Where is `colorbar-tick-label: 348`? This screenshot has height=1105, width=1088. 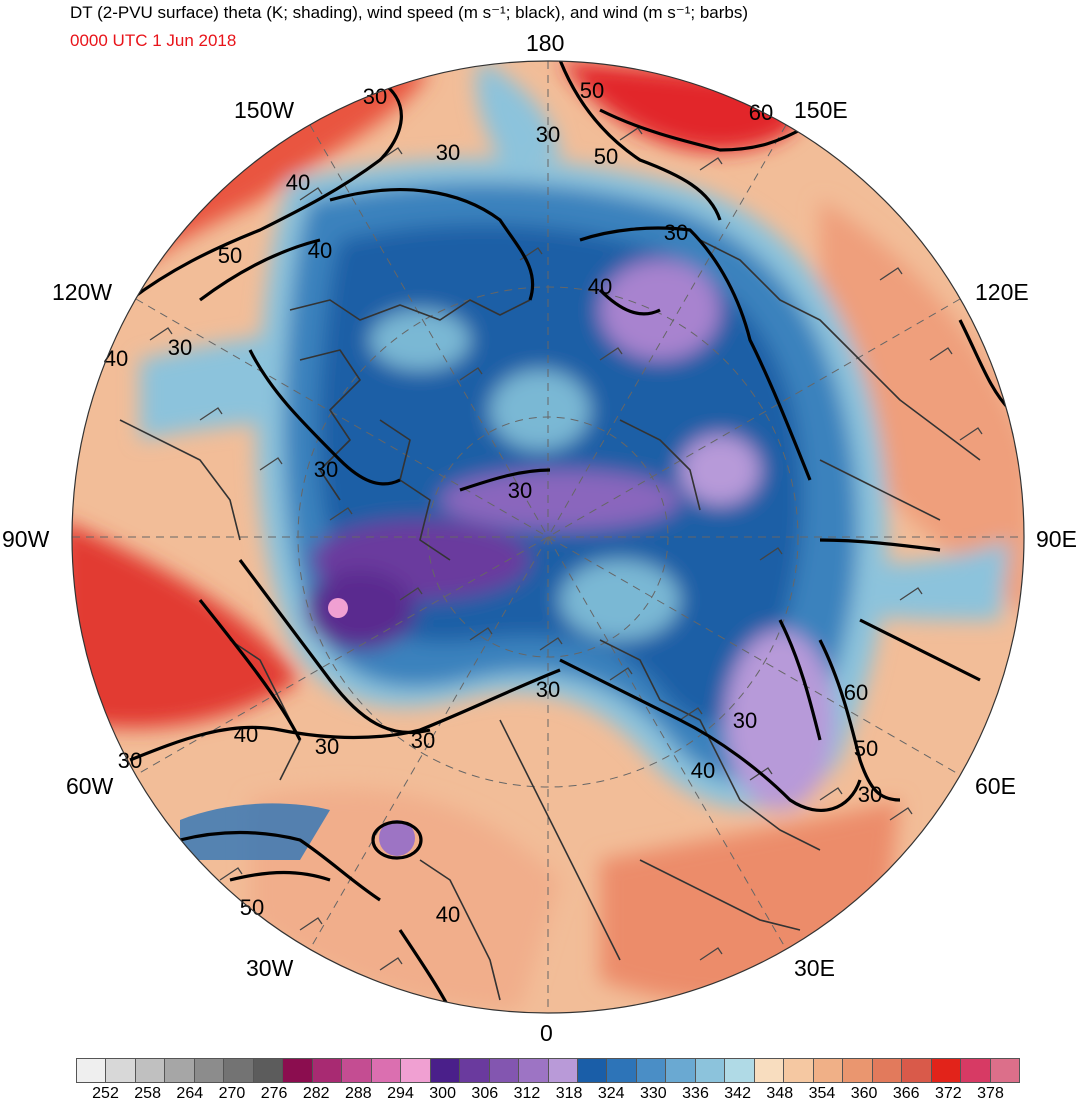
colorbar-tick-label: 348 is located at coordinates (780, 1093).